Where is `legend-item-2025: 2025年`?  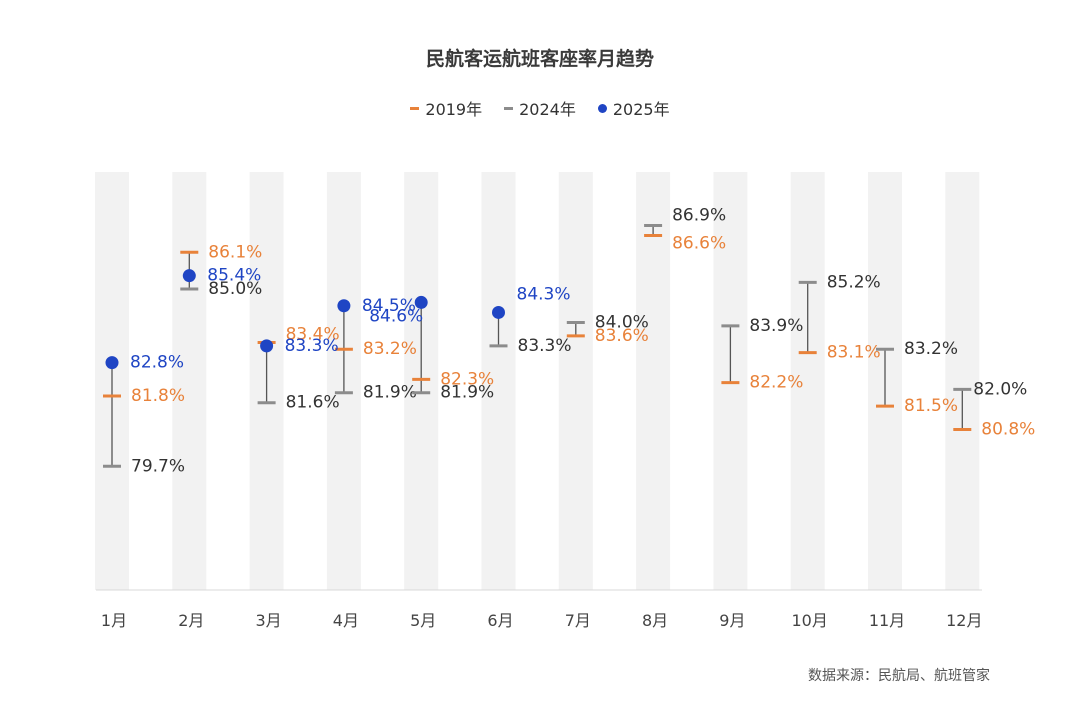
legend-item-2025: 2025年 is located at coordinates (633, 108).